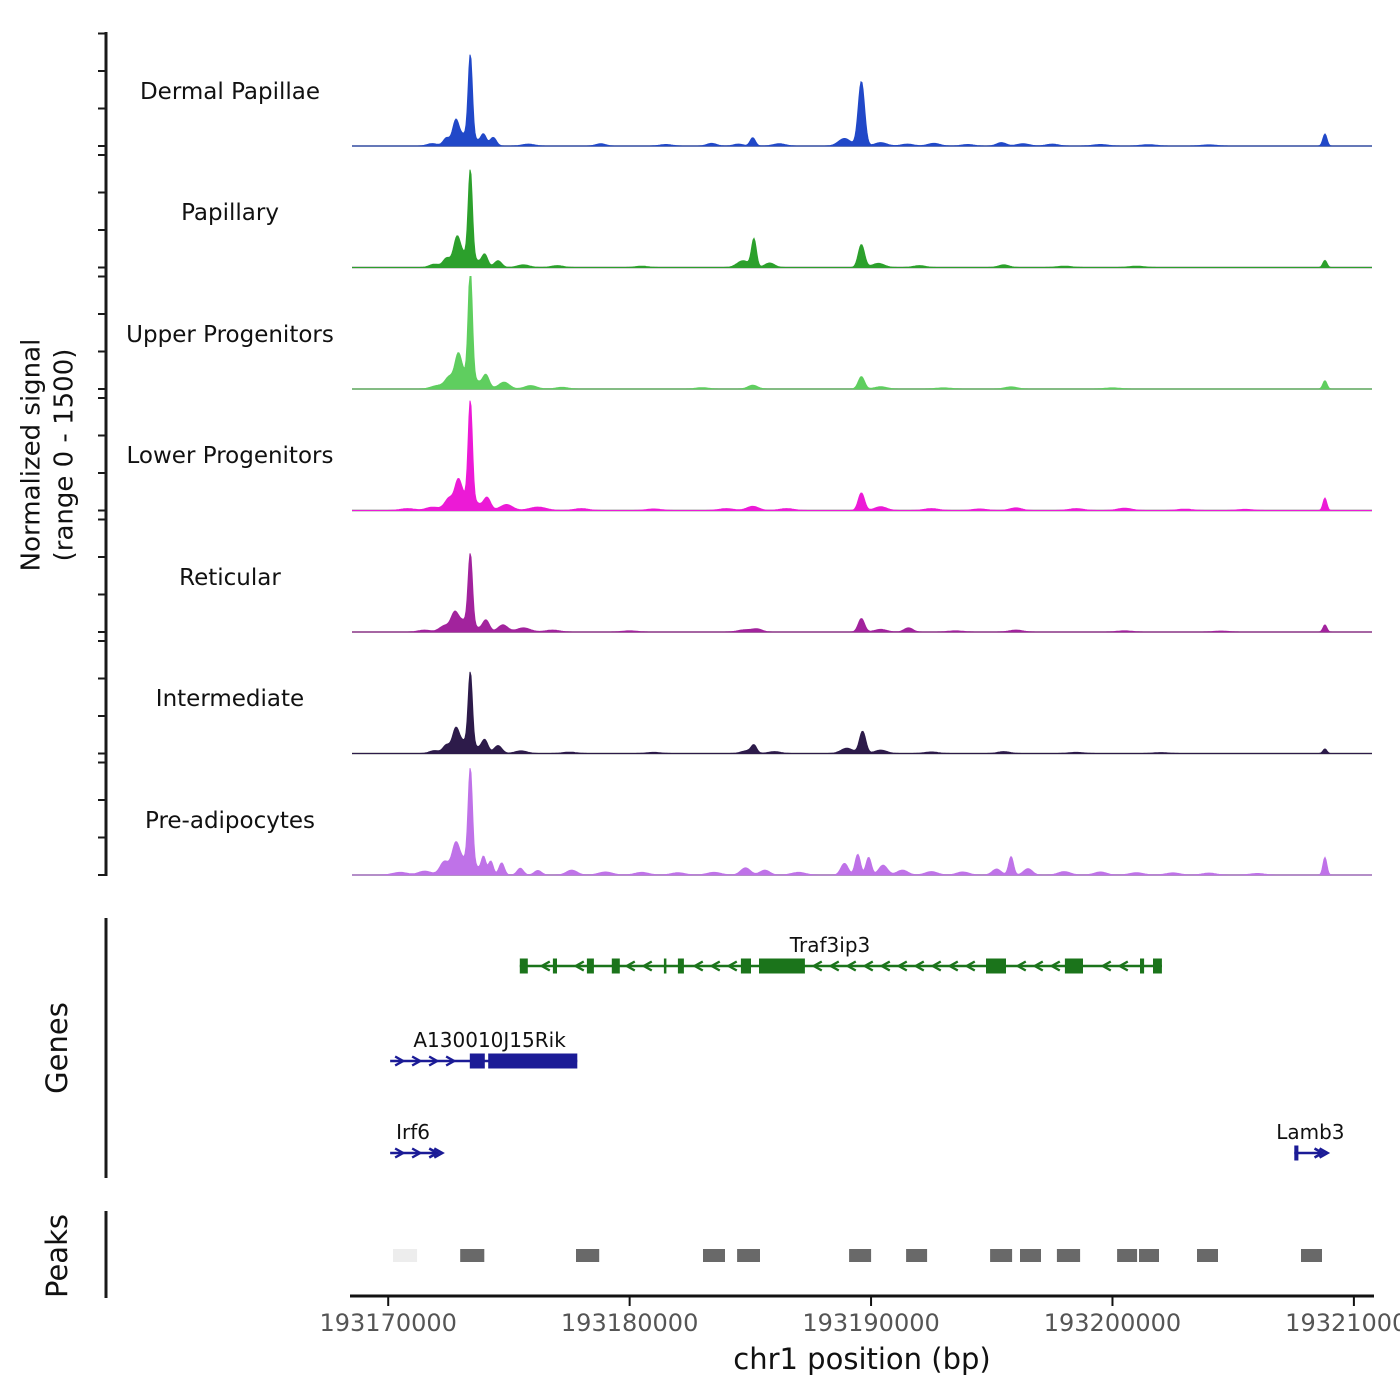  Describe the element at coordinates (489, 1040) in the screenshot. I see `gene-label-a130010j15rik: A130010J15Rik` at that location.